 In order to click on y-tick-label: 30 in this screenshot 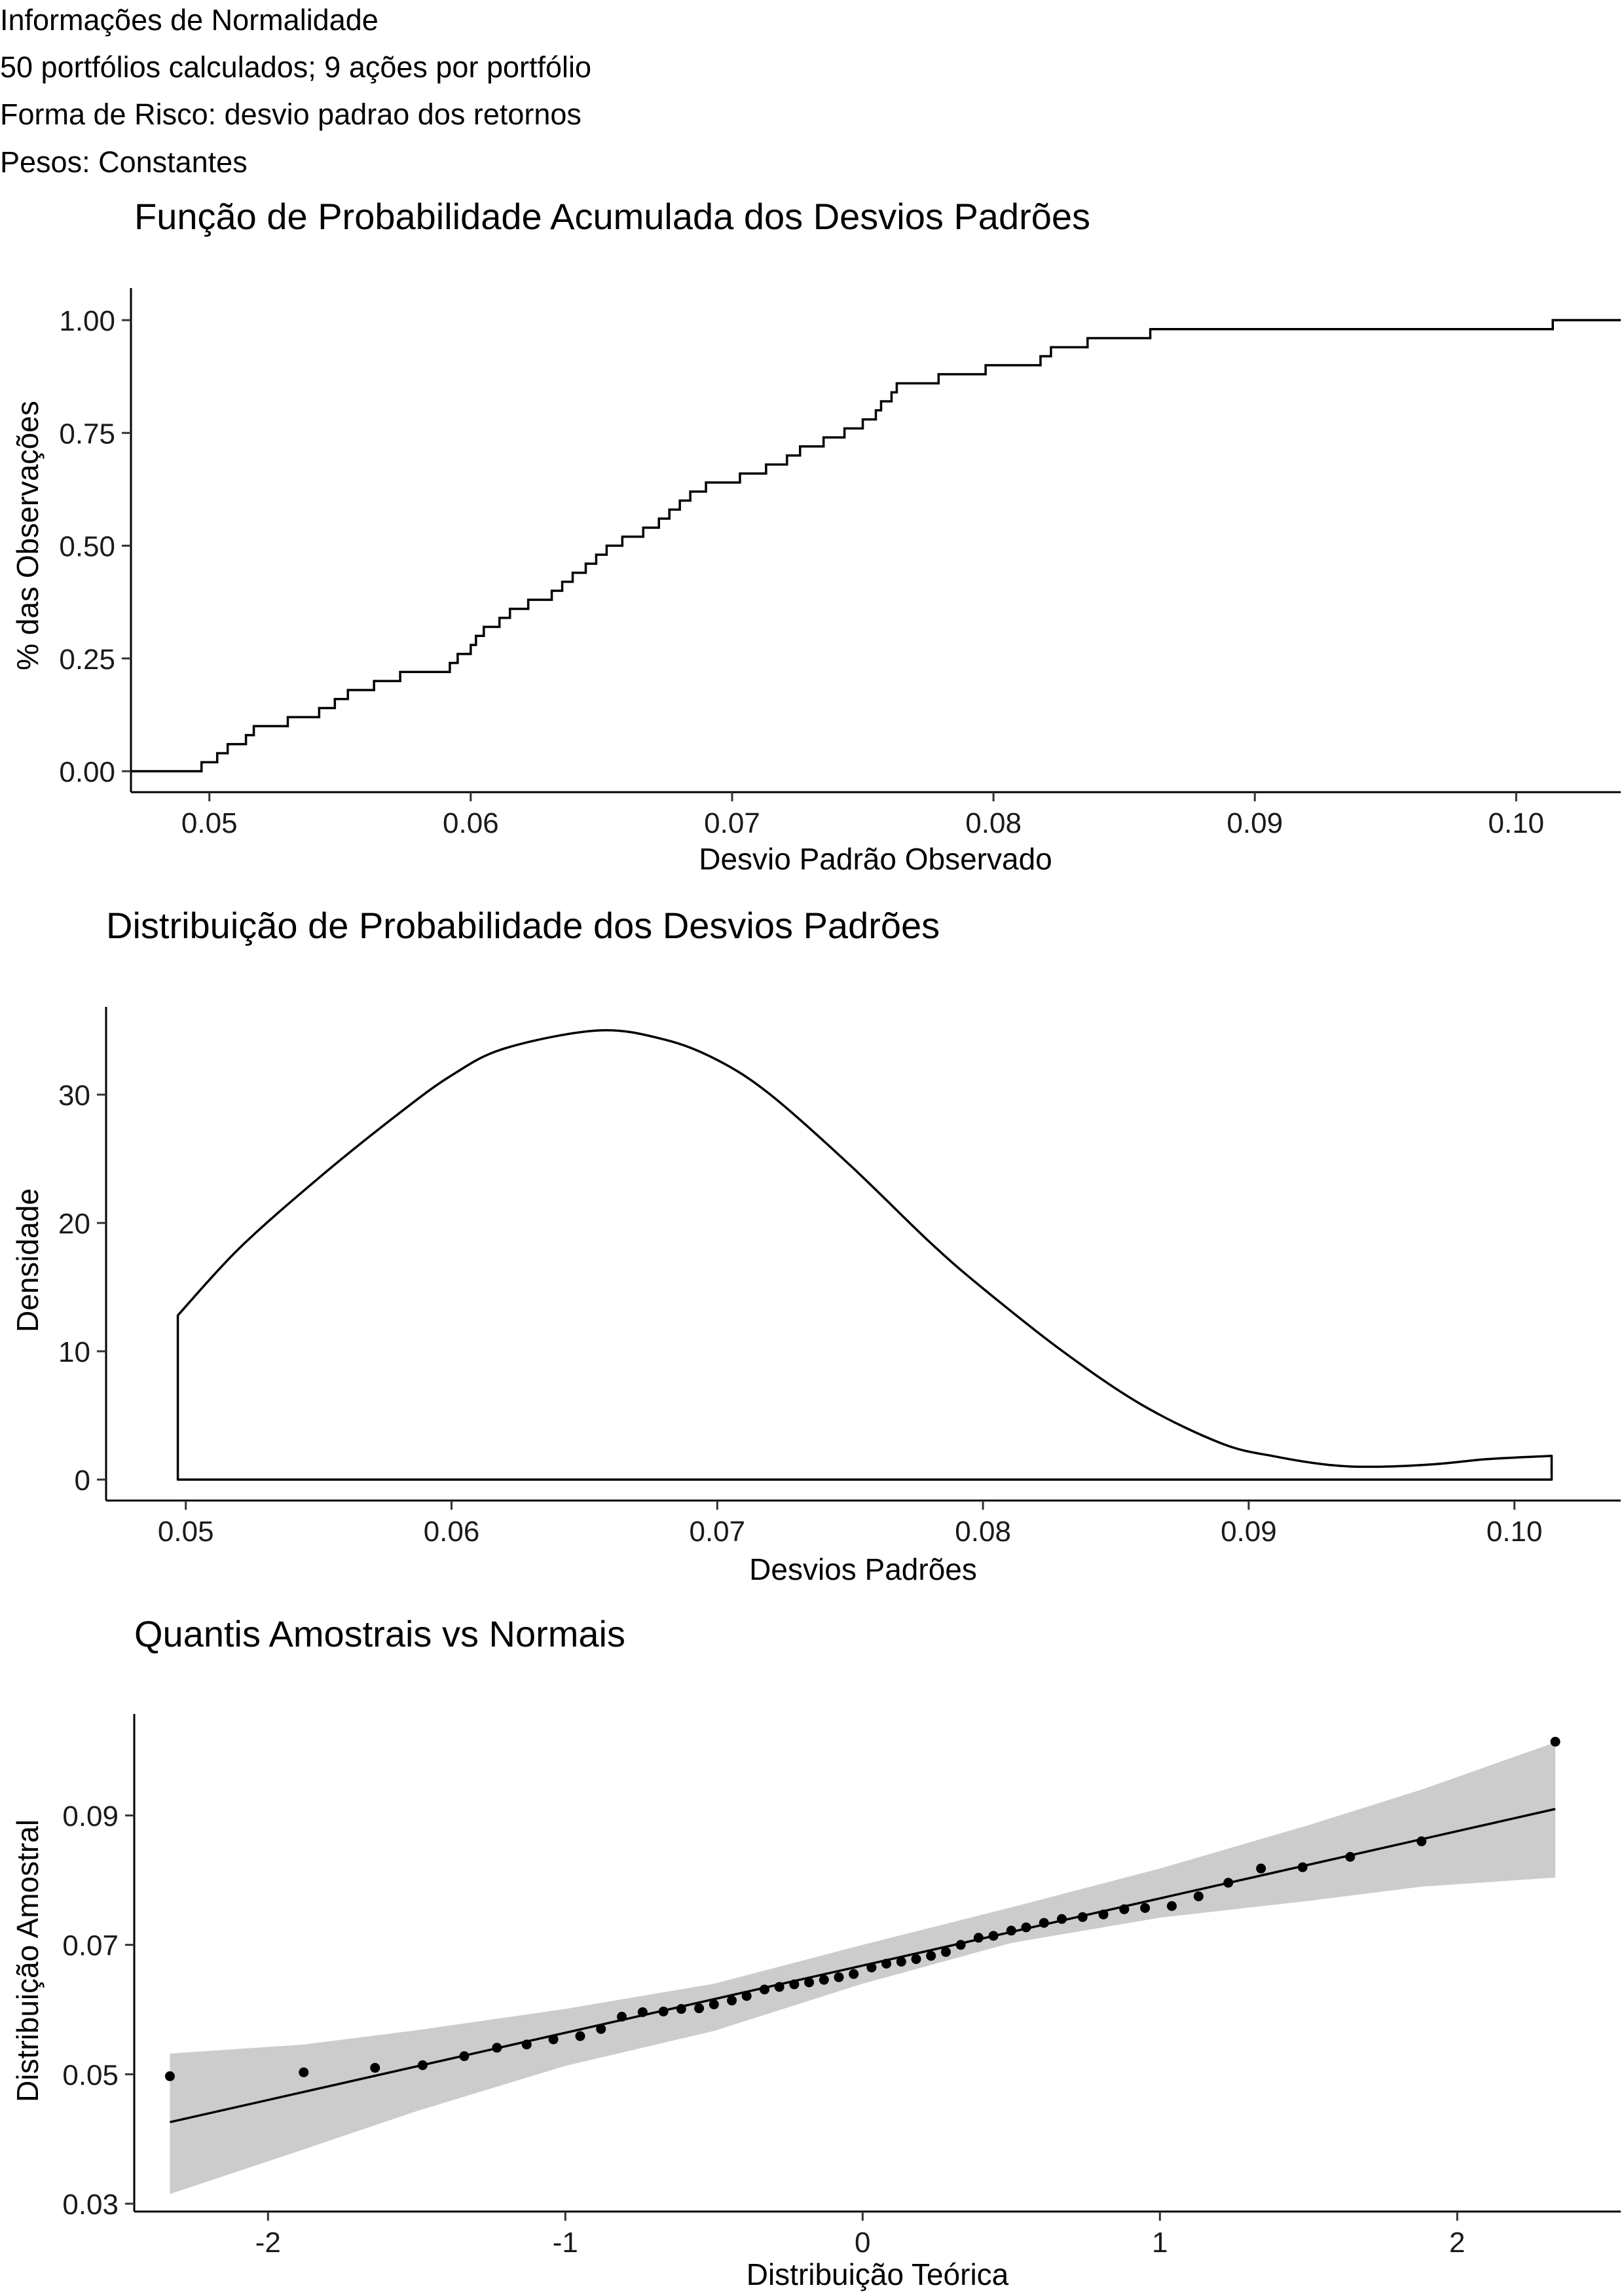, I will do `click(74, 1096)`.